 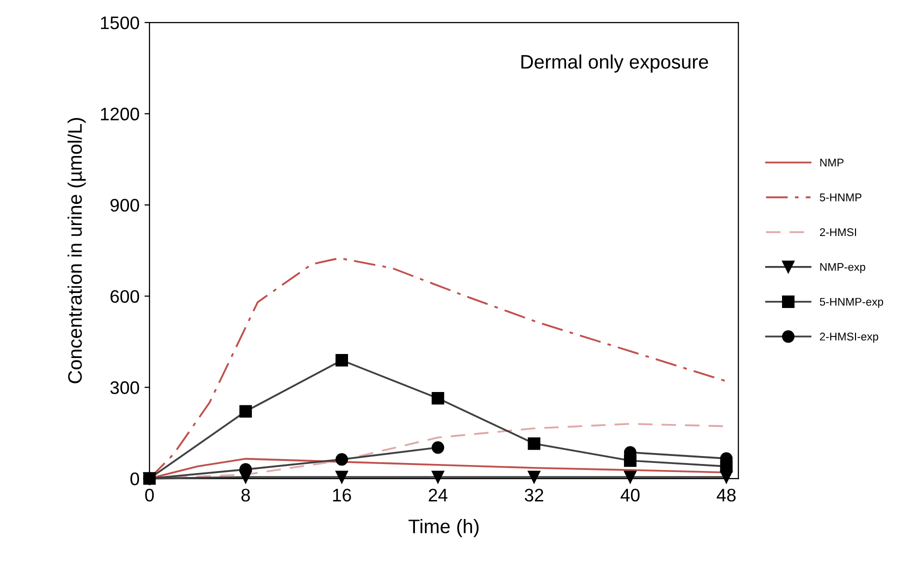 What do you see at coordinates (614, 63) in the screenshot?
I see `annotation: Dermal only exposure` at bounding box center [614, 63].